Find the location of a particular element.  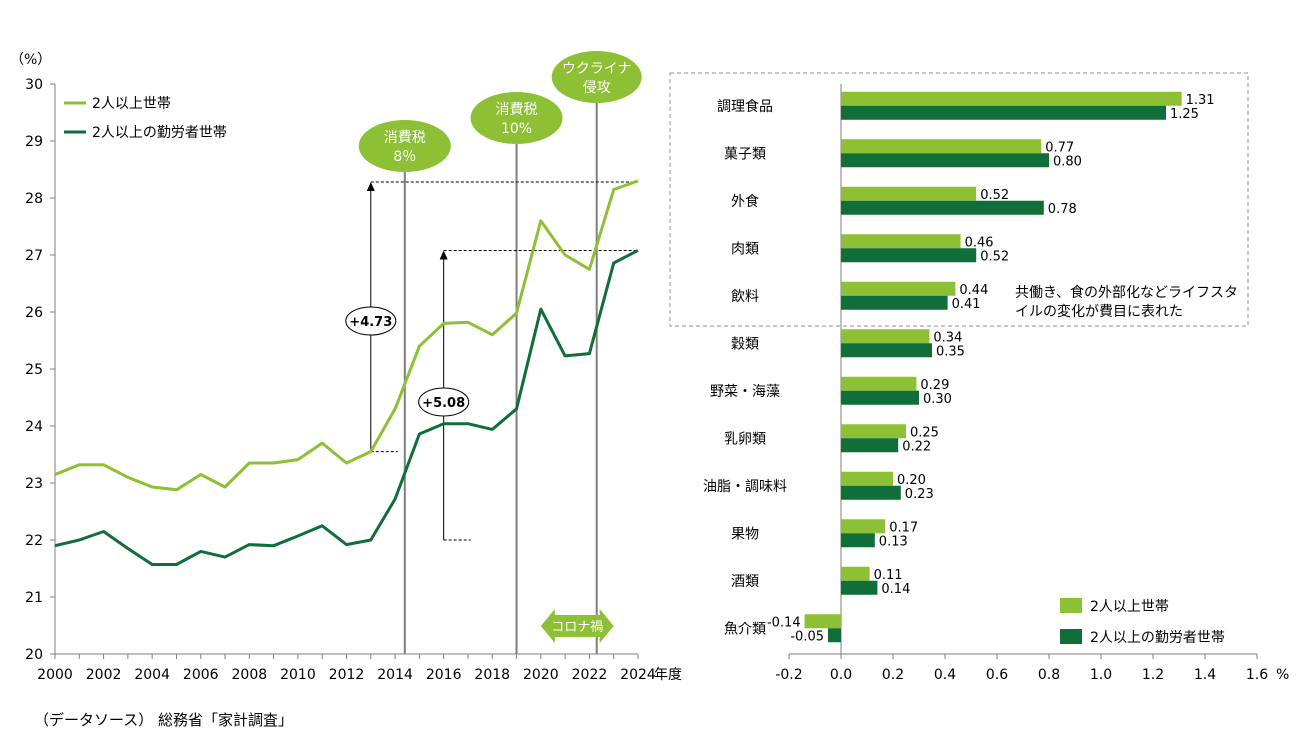

y-tick-label: 20 is located at coordinates (34, 655).